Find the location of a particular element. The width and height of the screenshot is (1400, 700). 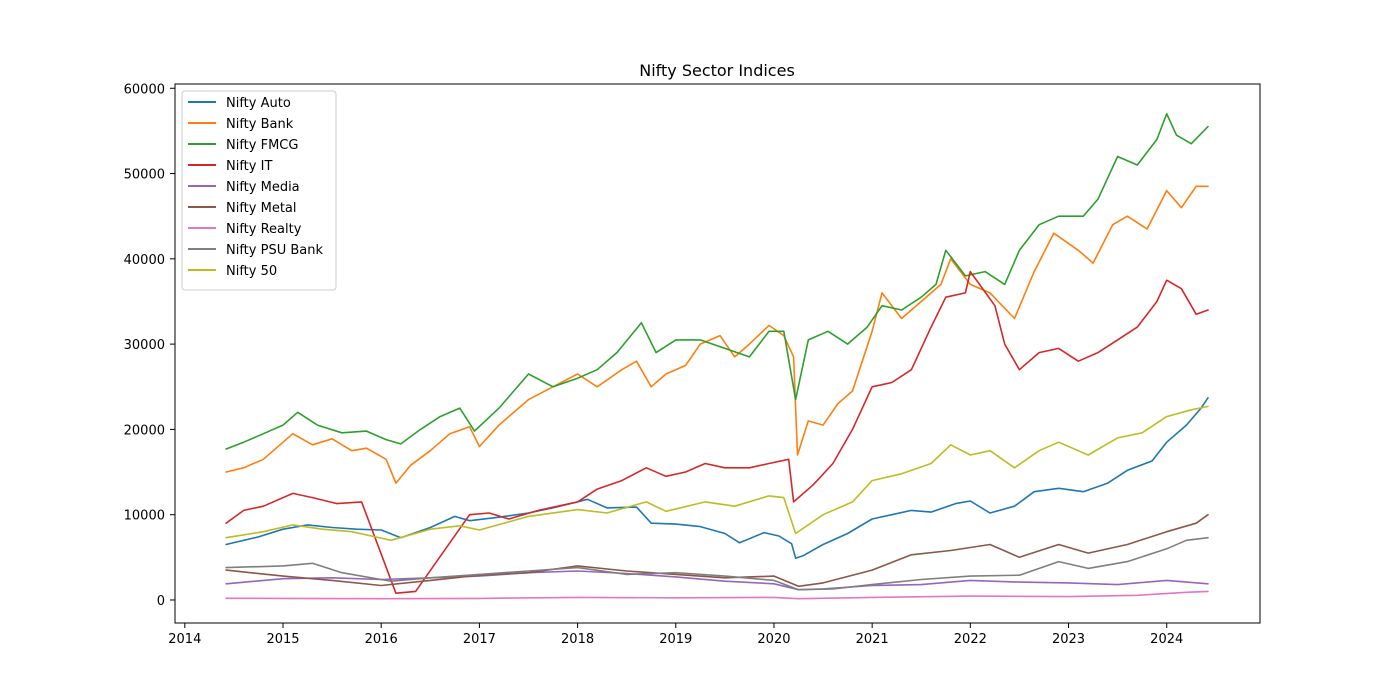

x-tick-label: 2023 is located at coordinates (1068, 639).